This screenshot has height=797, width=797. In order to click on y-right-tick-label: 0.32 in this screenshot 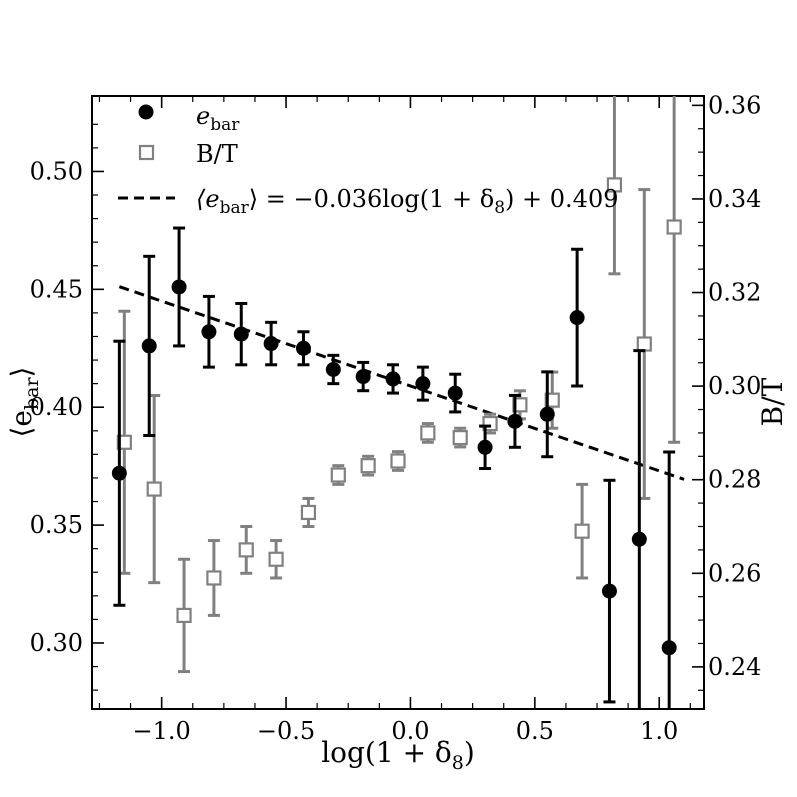, I will do `click(734, 293)`.